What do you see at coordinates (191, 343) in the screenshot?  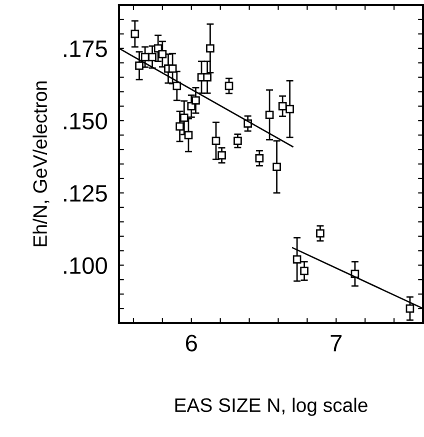 I see `x-tick-label: 6` at bounding box center [191, 343].